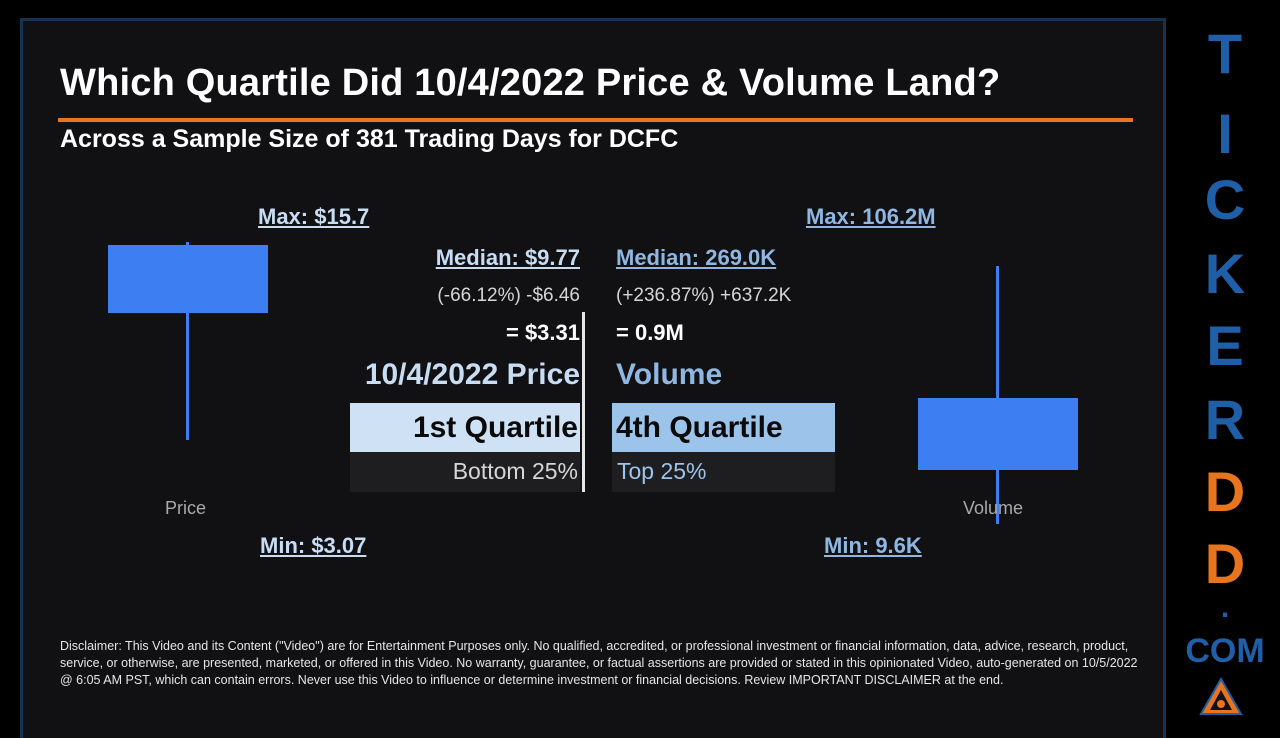 Image resolution: width=1280 pixels, height=738 pixels. What do you see at coordinates (1225, 419) in the screenshot?
I see `brand-letter: R` at bounding box center [1225, 419].